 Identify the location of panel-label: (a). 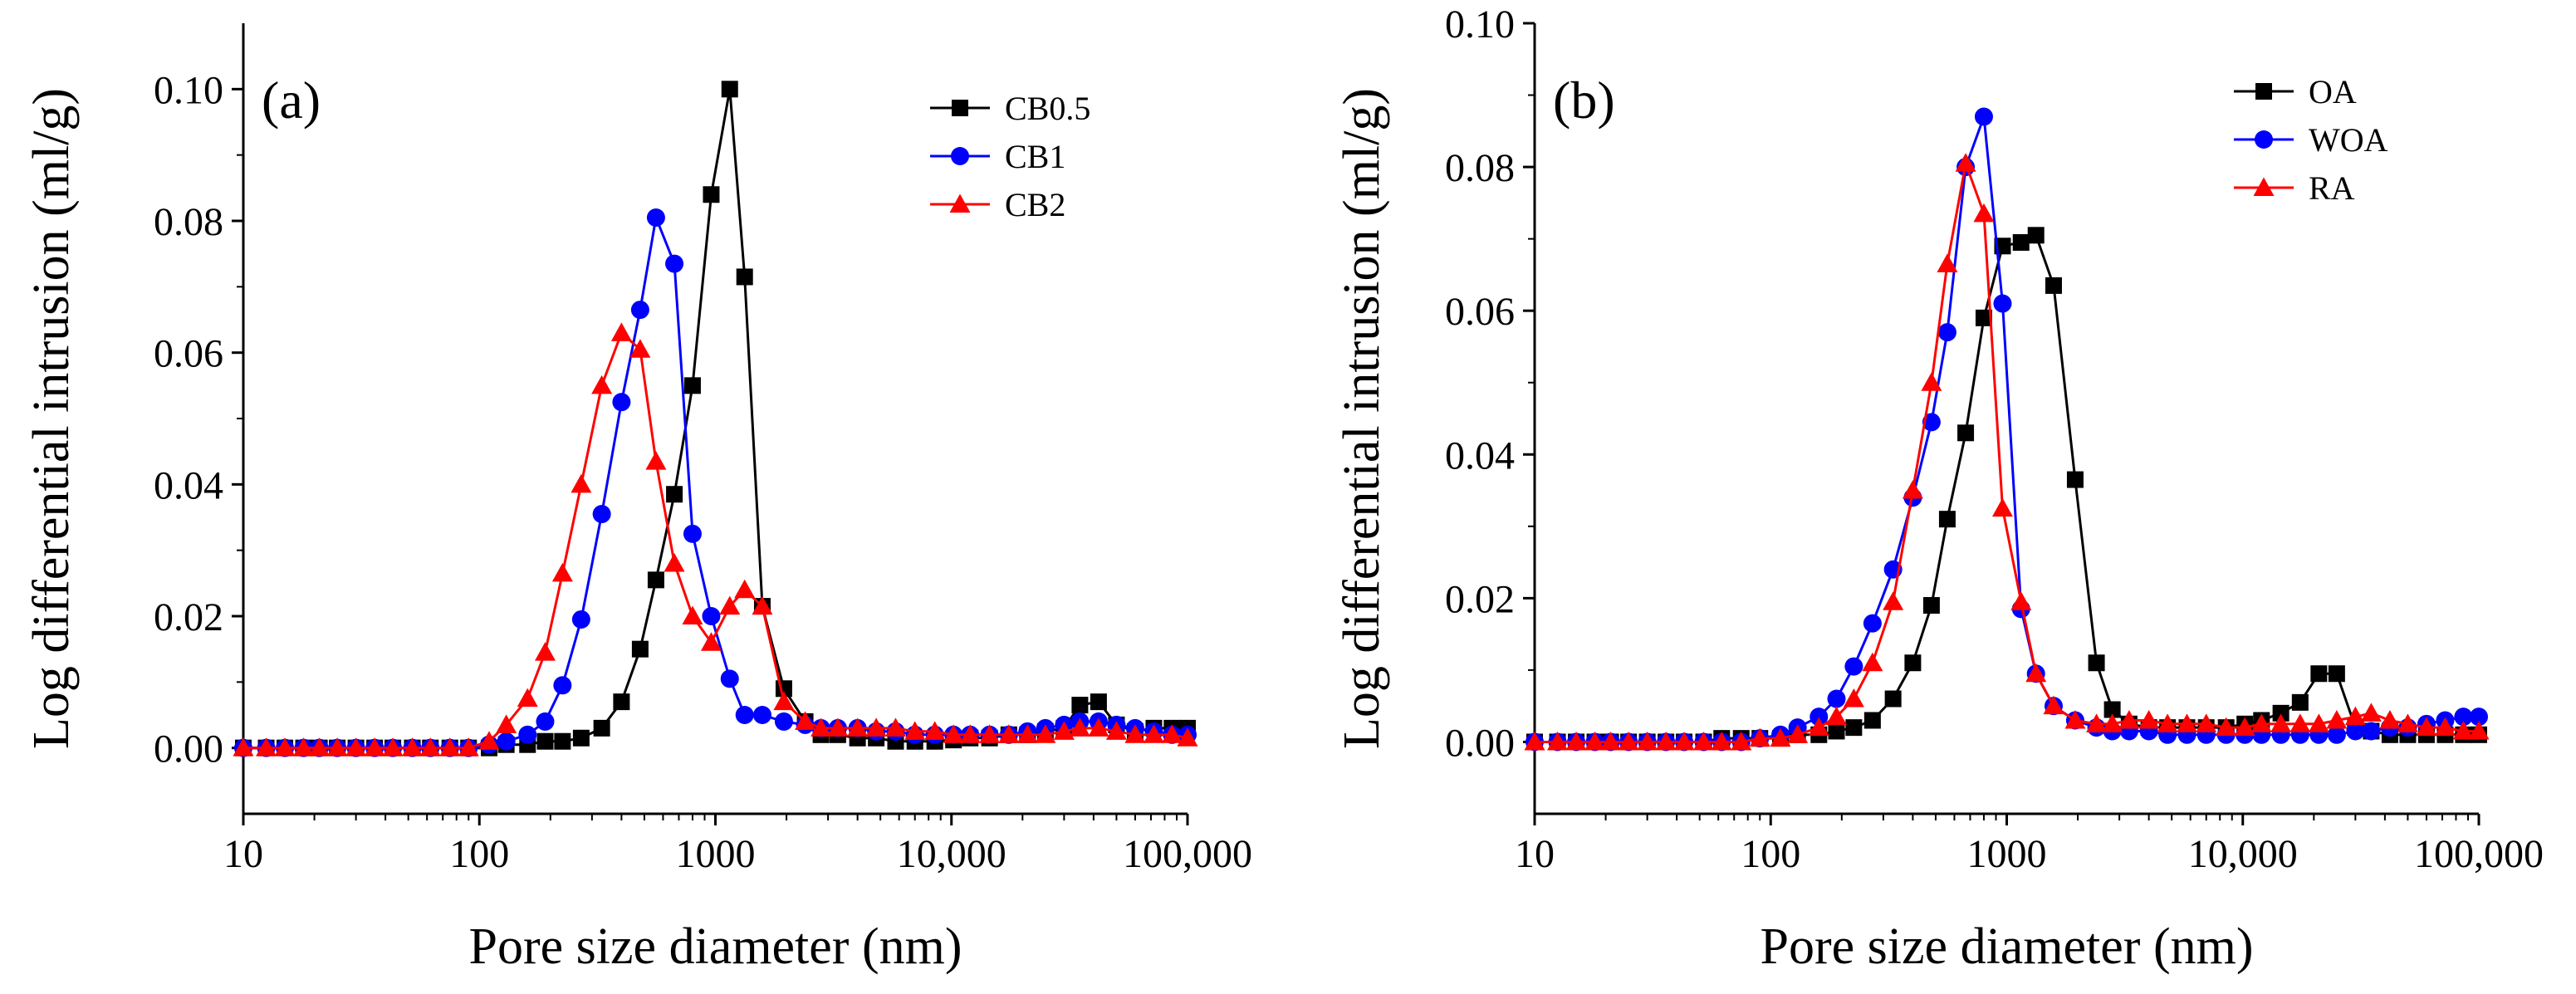
(292, 100).